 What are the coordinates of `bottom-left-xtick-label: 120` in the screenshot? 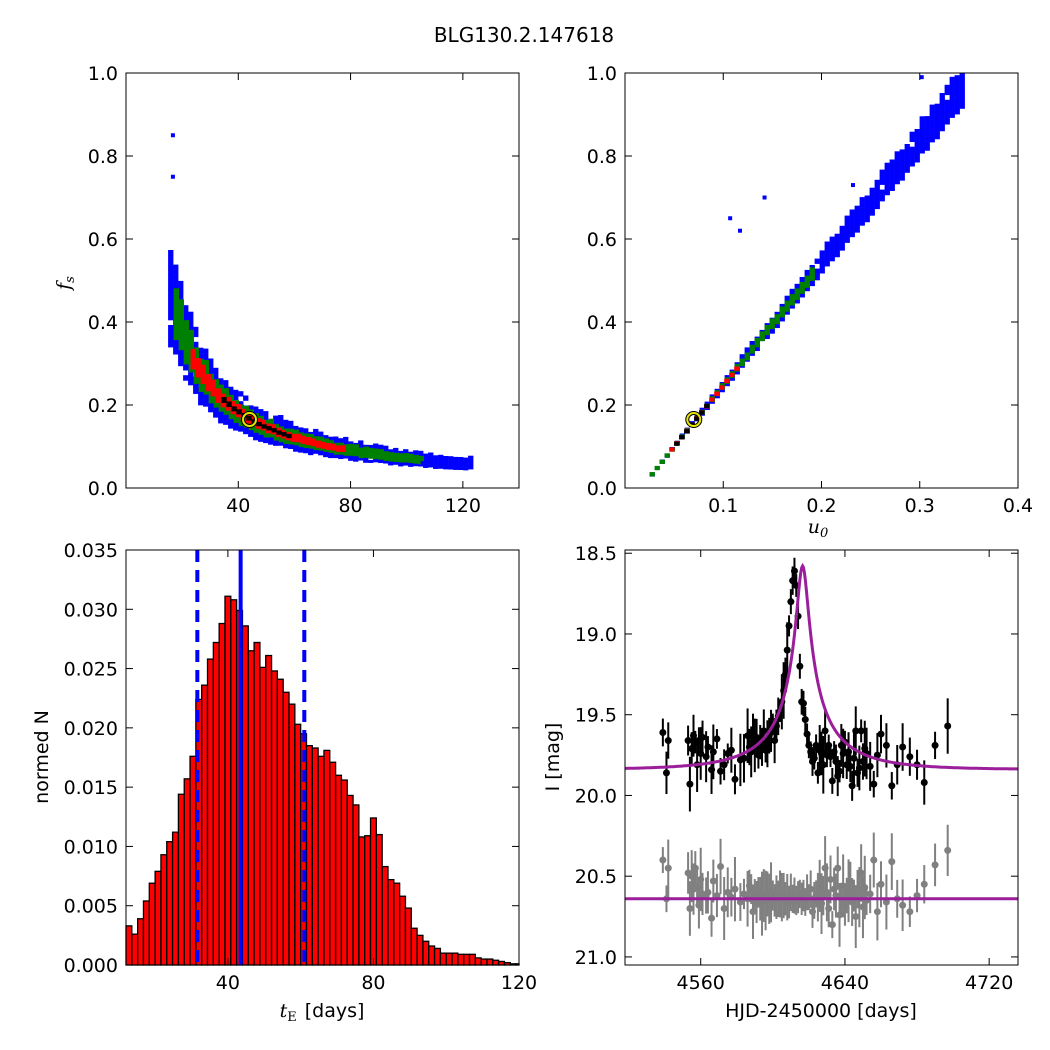 It's located at (519, 983).